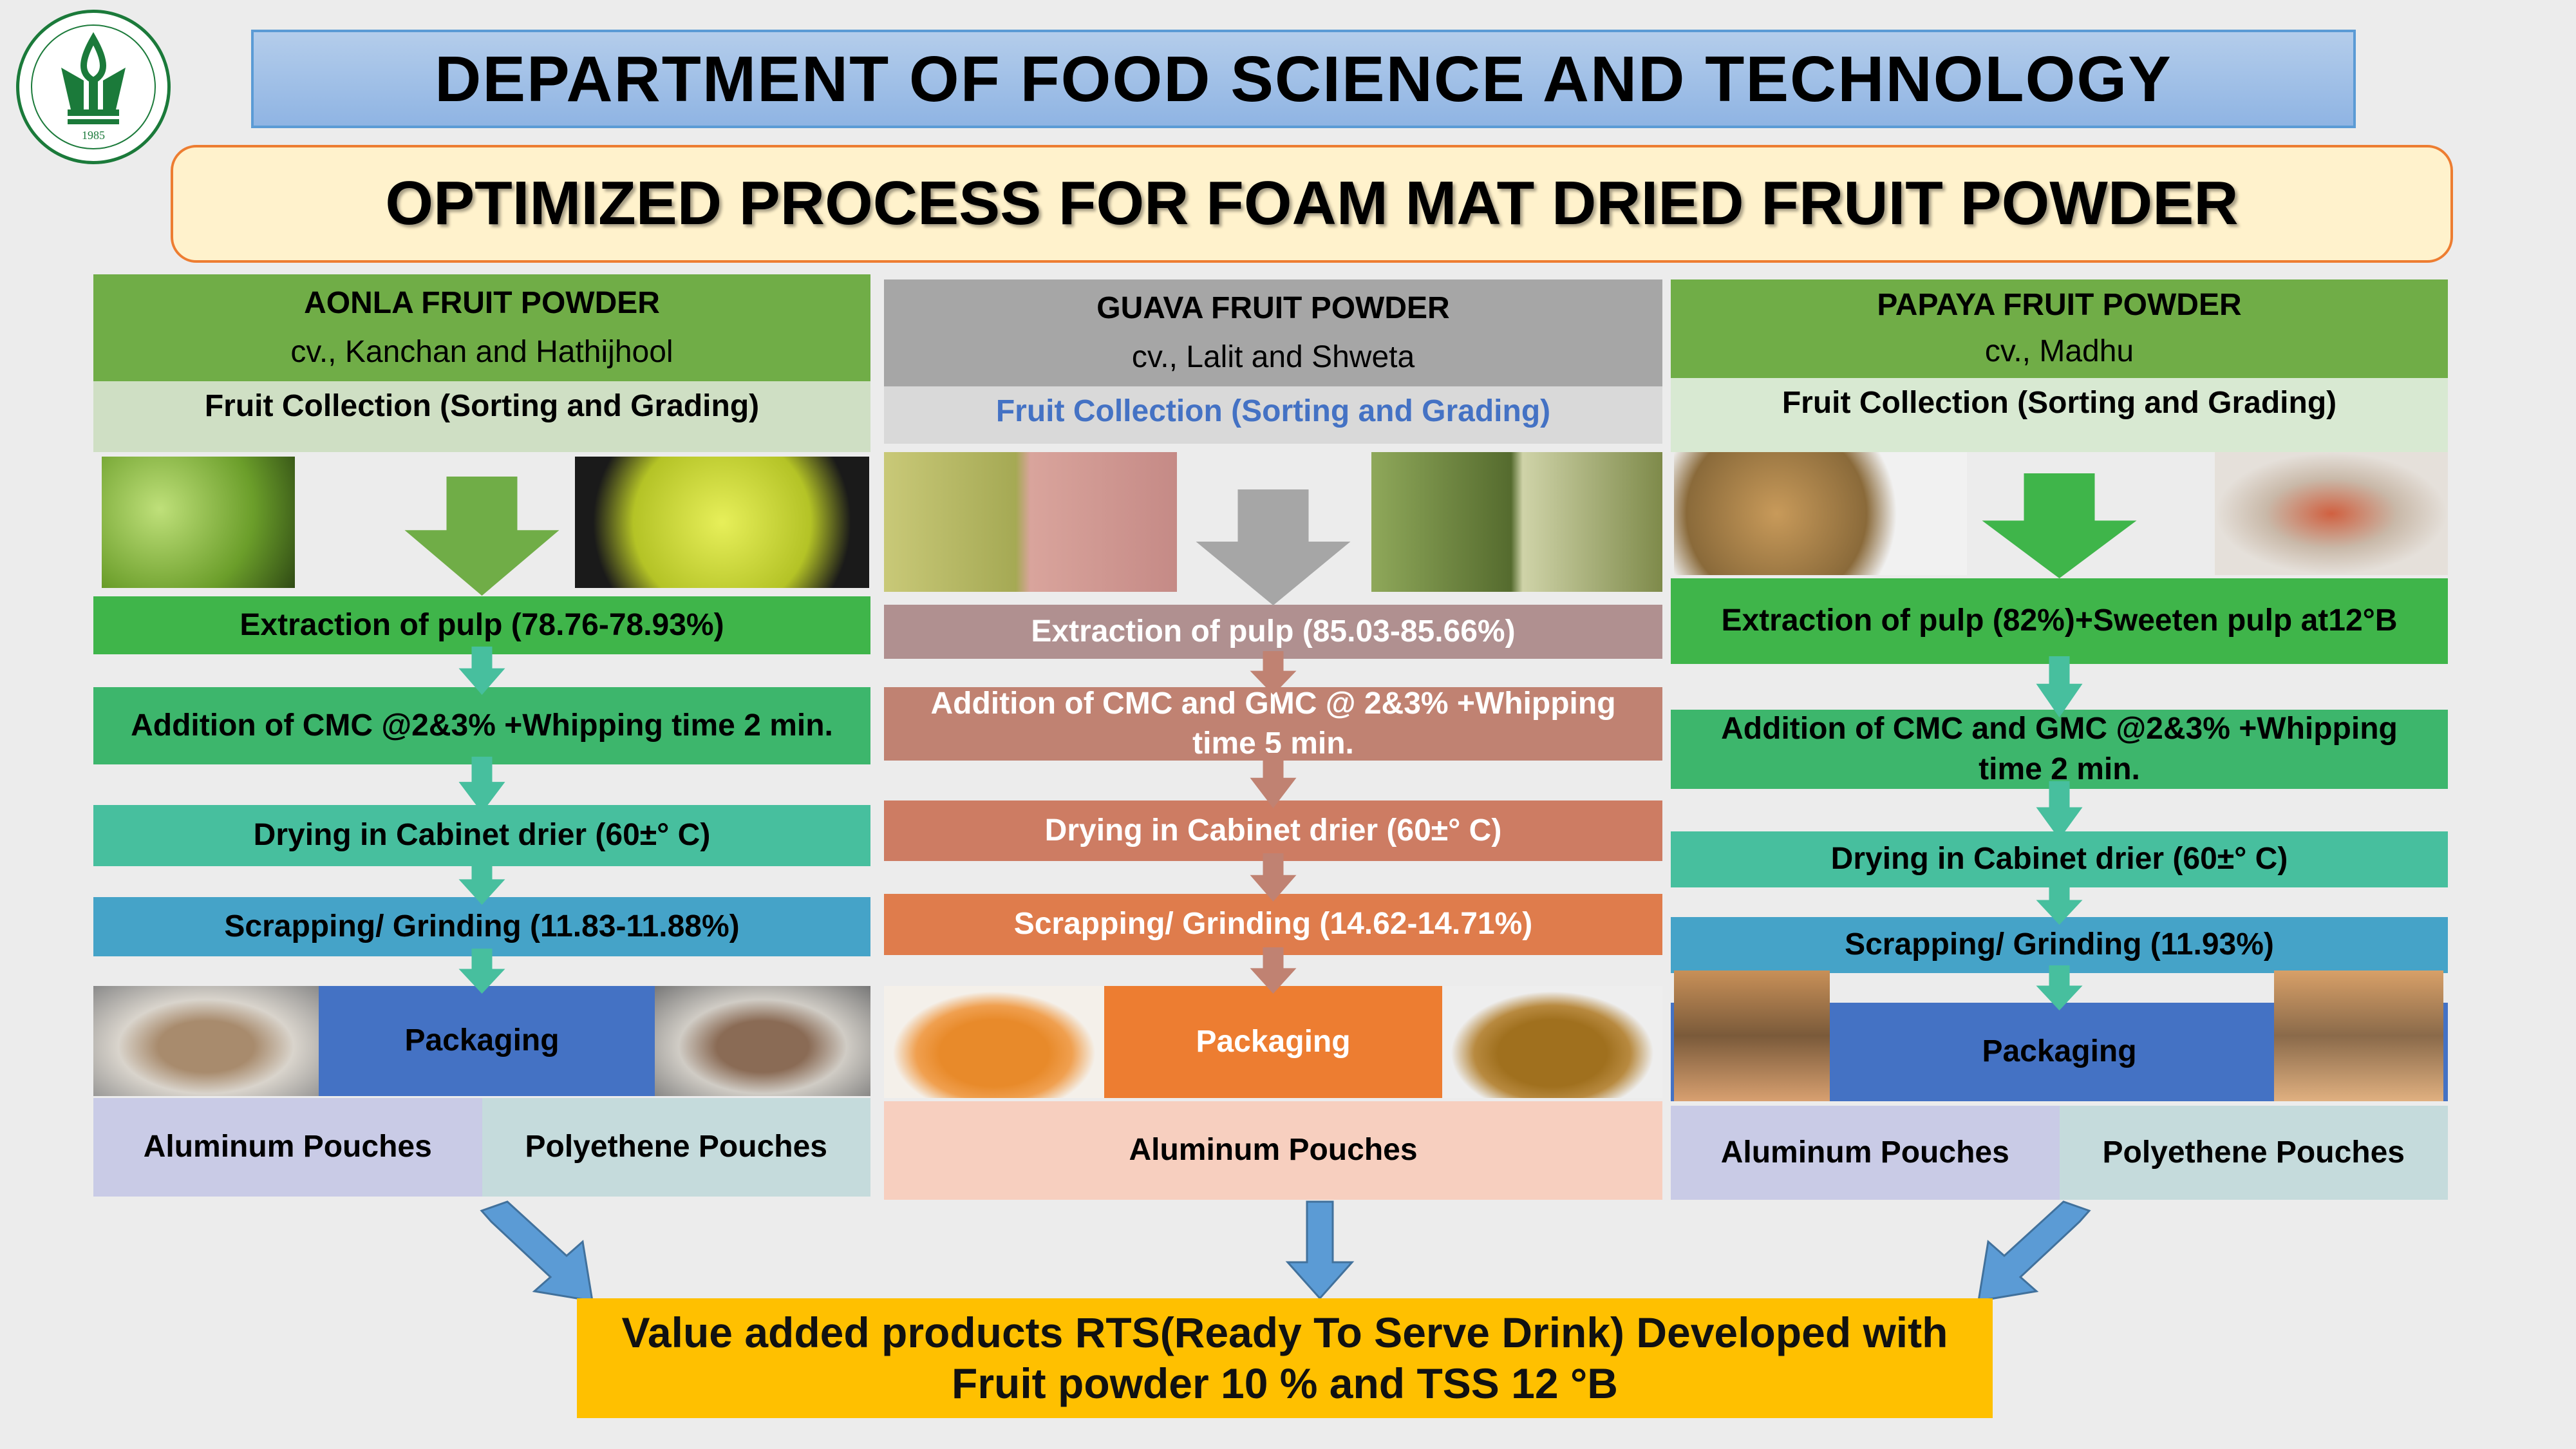 This screenshot has width=2576, height=1449. Describe the element at coordinates (1320, 1250) in the screenshot. I see `arrow-guava-to-result-icon` at that location.